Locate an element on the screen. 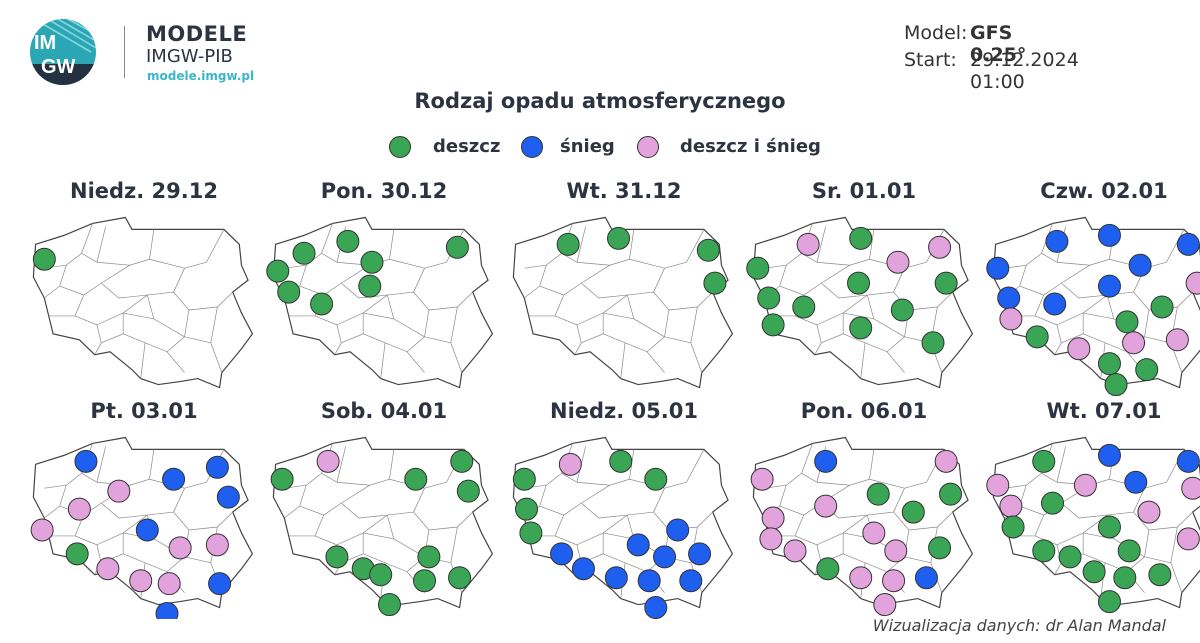 This screenshot has width=1200, height=643. map-panel: Wt. 31.12 is located at coordinates (624, 294).